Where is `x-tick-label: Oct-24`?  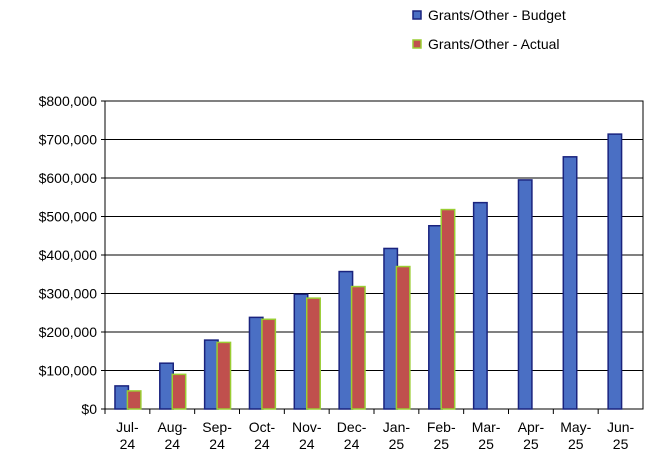 x-tick-label: Oct-24 is located at coordinates (262, 435).